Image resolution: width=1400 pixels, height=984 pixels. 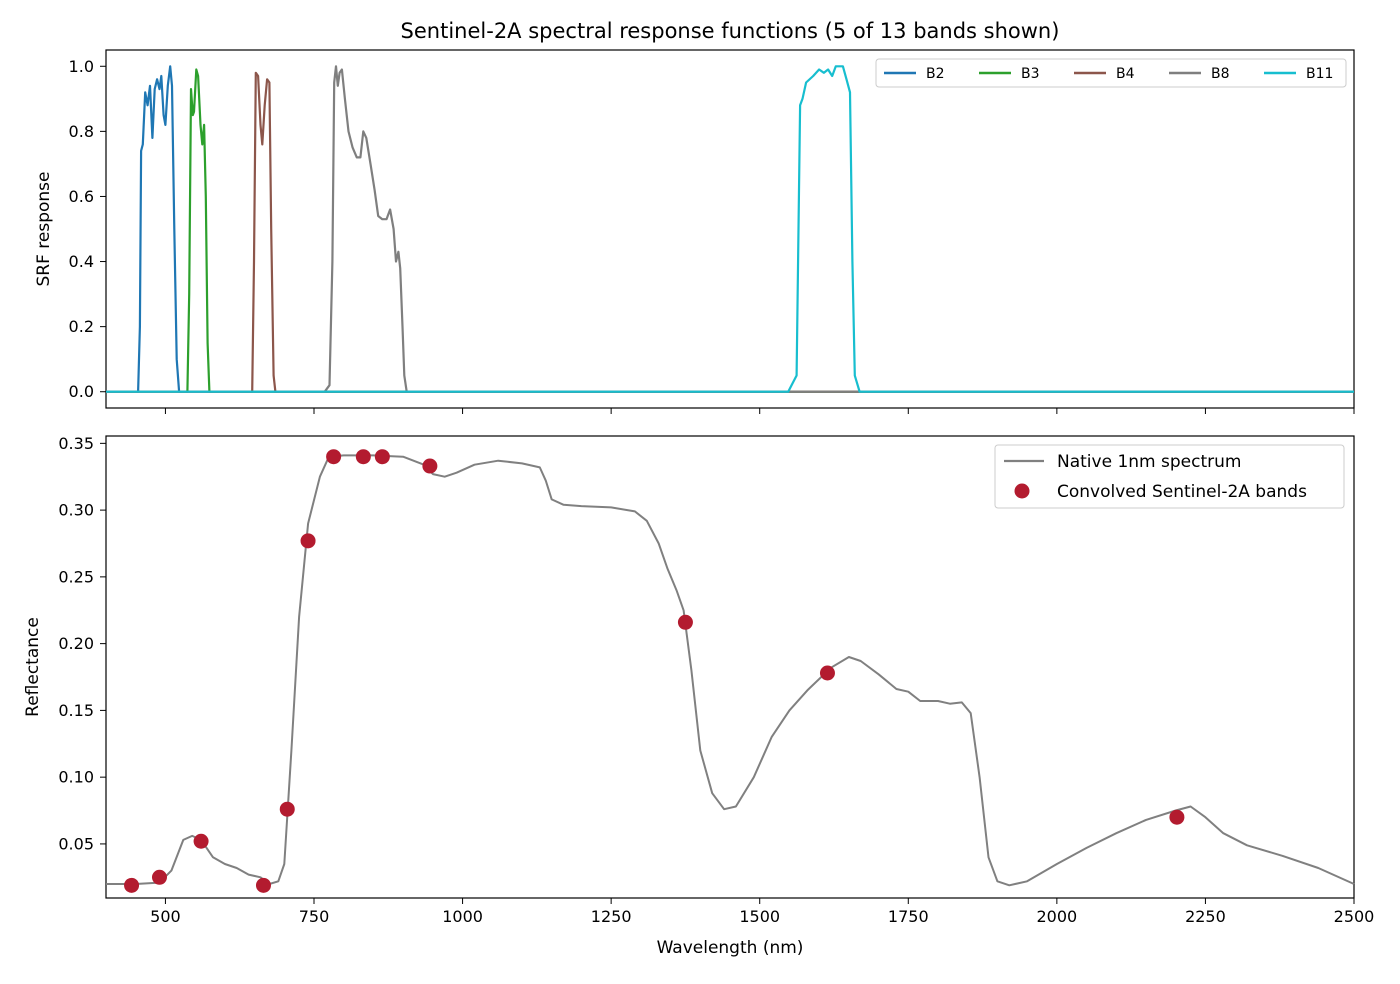 I want to click on srf-y-axis-label: SRF response, so click(x=44, y=229).